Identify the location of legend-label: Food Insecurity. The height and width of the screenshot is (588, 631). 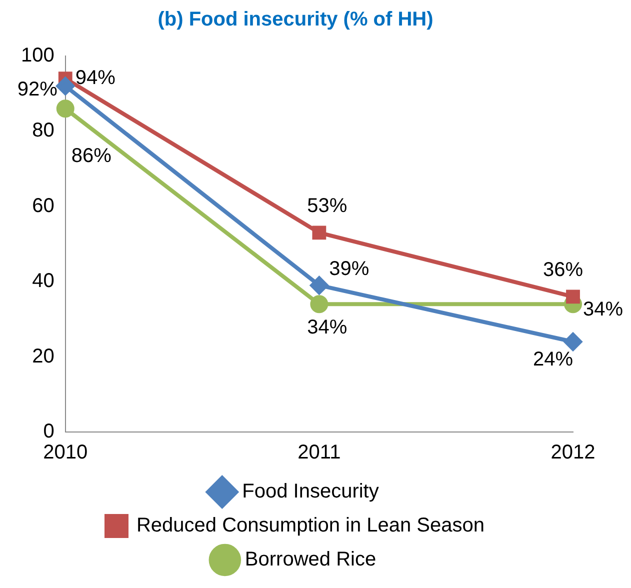
(310, 491).